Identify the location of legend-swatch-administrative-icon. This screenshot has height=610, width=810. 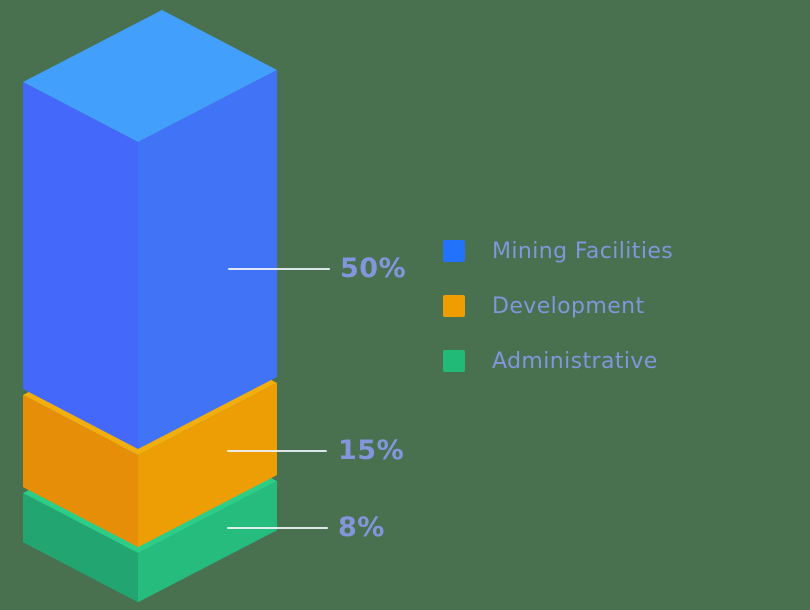
(454, 361).